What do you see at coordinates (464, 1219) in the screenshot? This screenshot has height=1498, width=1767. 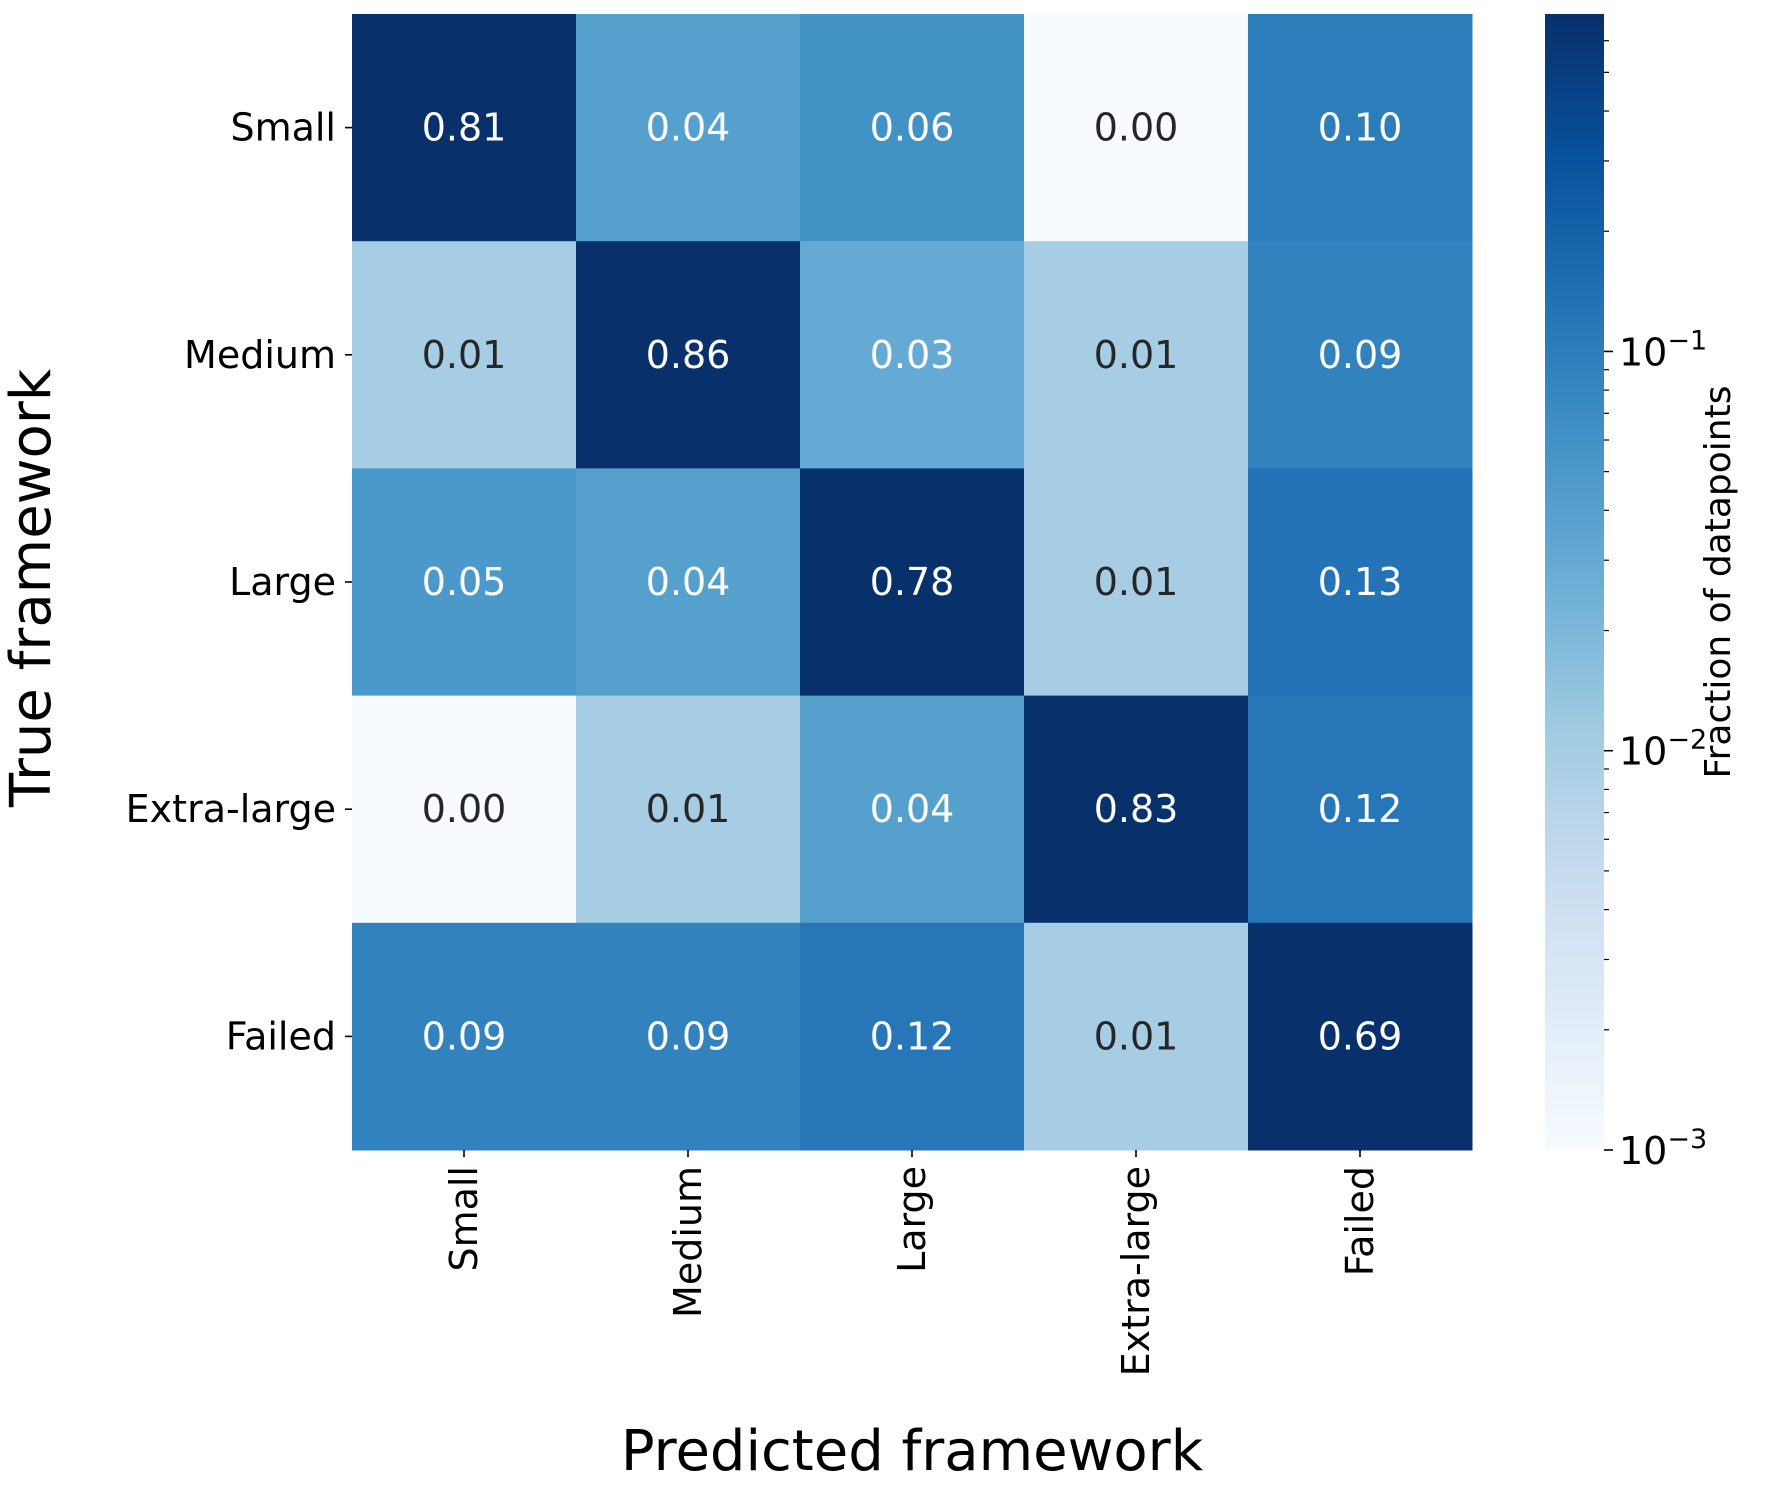 I see `x-tick-label: Small` at bounding box center [464, 1219].